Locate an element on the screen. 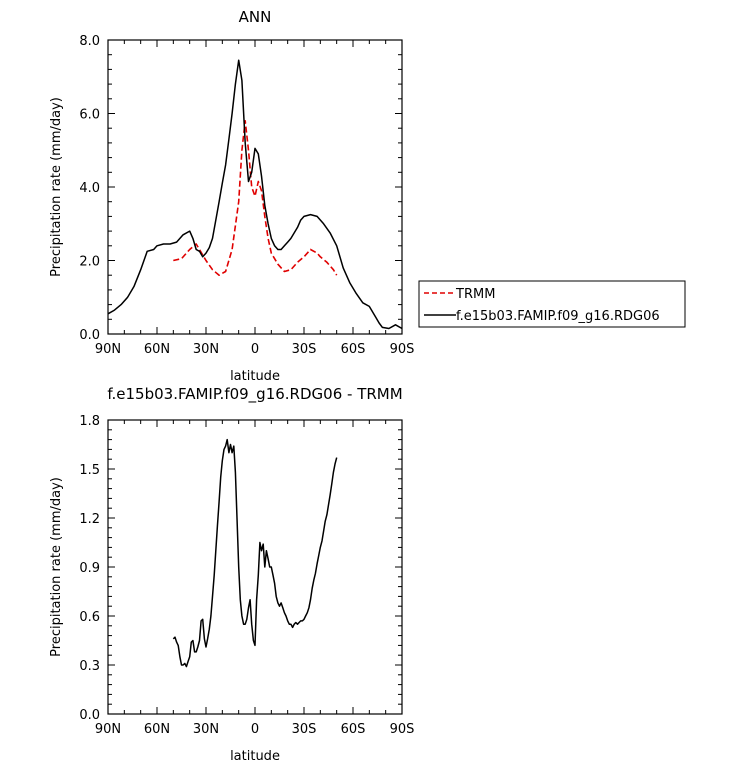 Image resolution: width=733 pixels, height=766 pixels. legend-trmm-label: TRMM is located at coordinates (475, 294).